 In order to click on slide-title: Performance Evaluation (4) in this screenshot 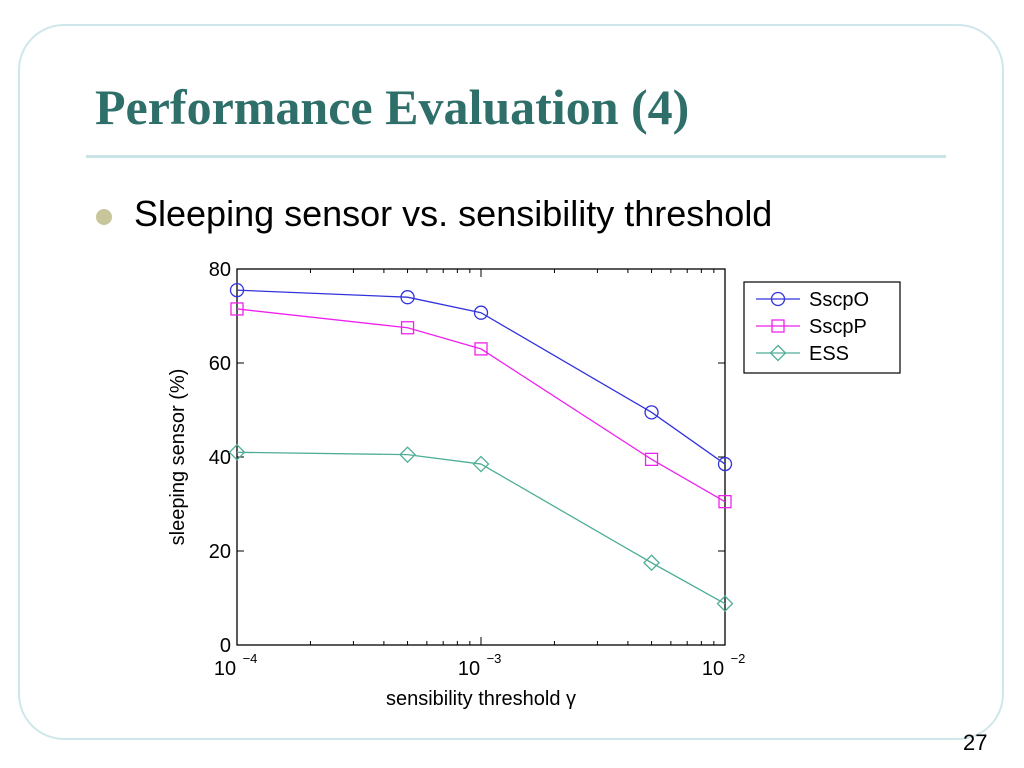, I will do `click(392, 107)`.